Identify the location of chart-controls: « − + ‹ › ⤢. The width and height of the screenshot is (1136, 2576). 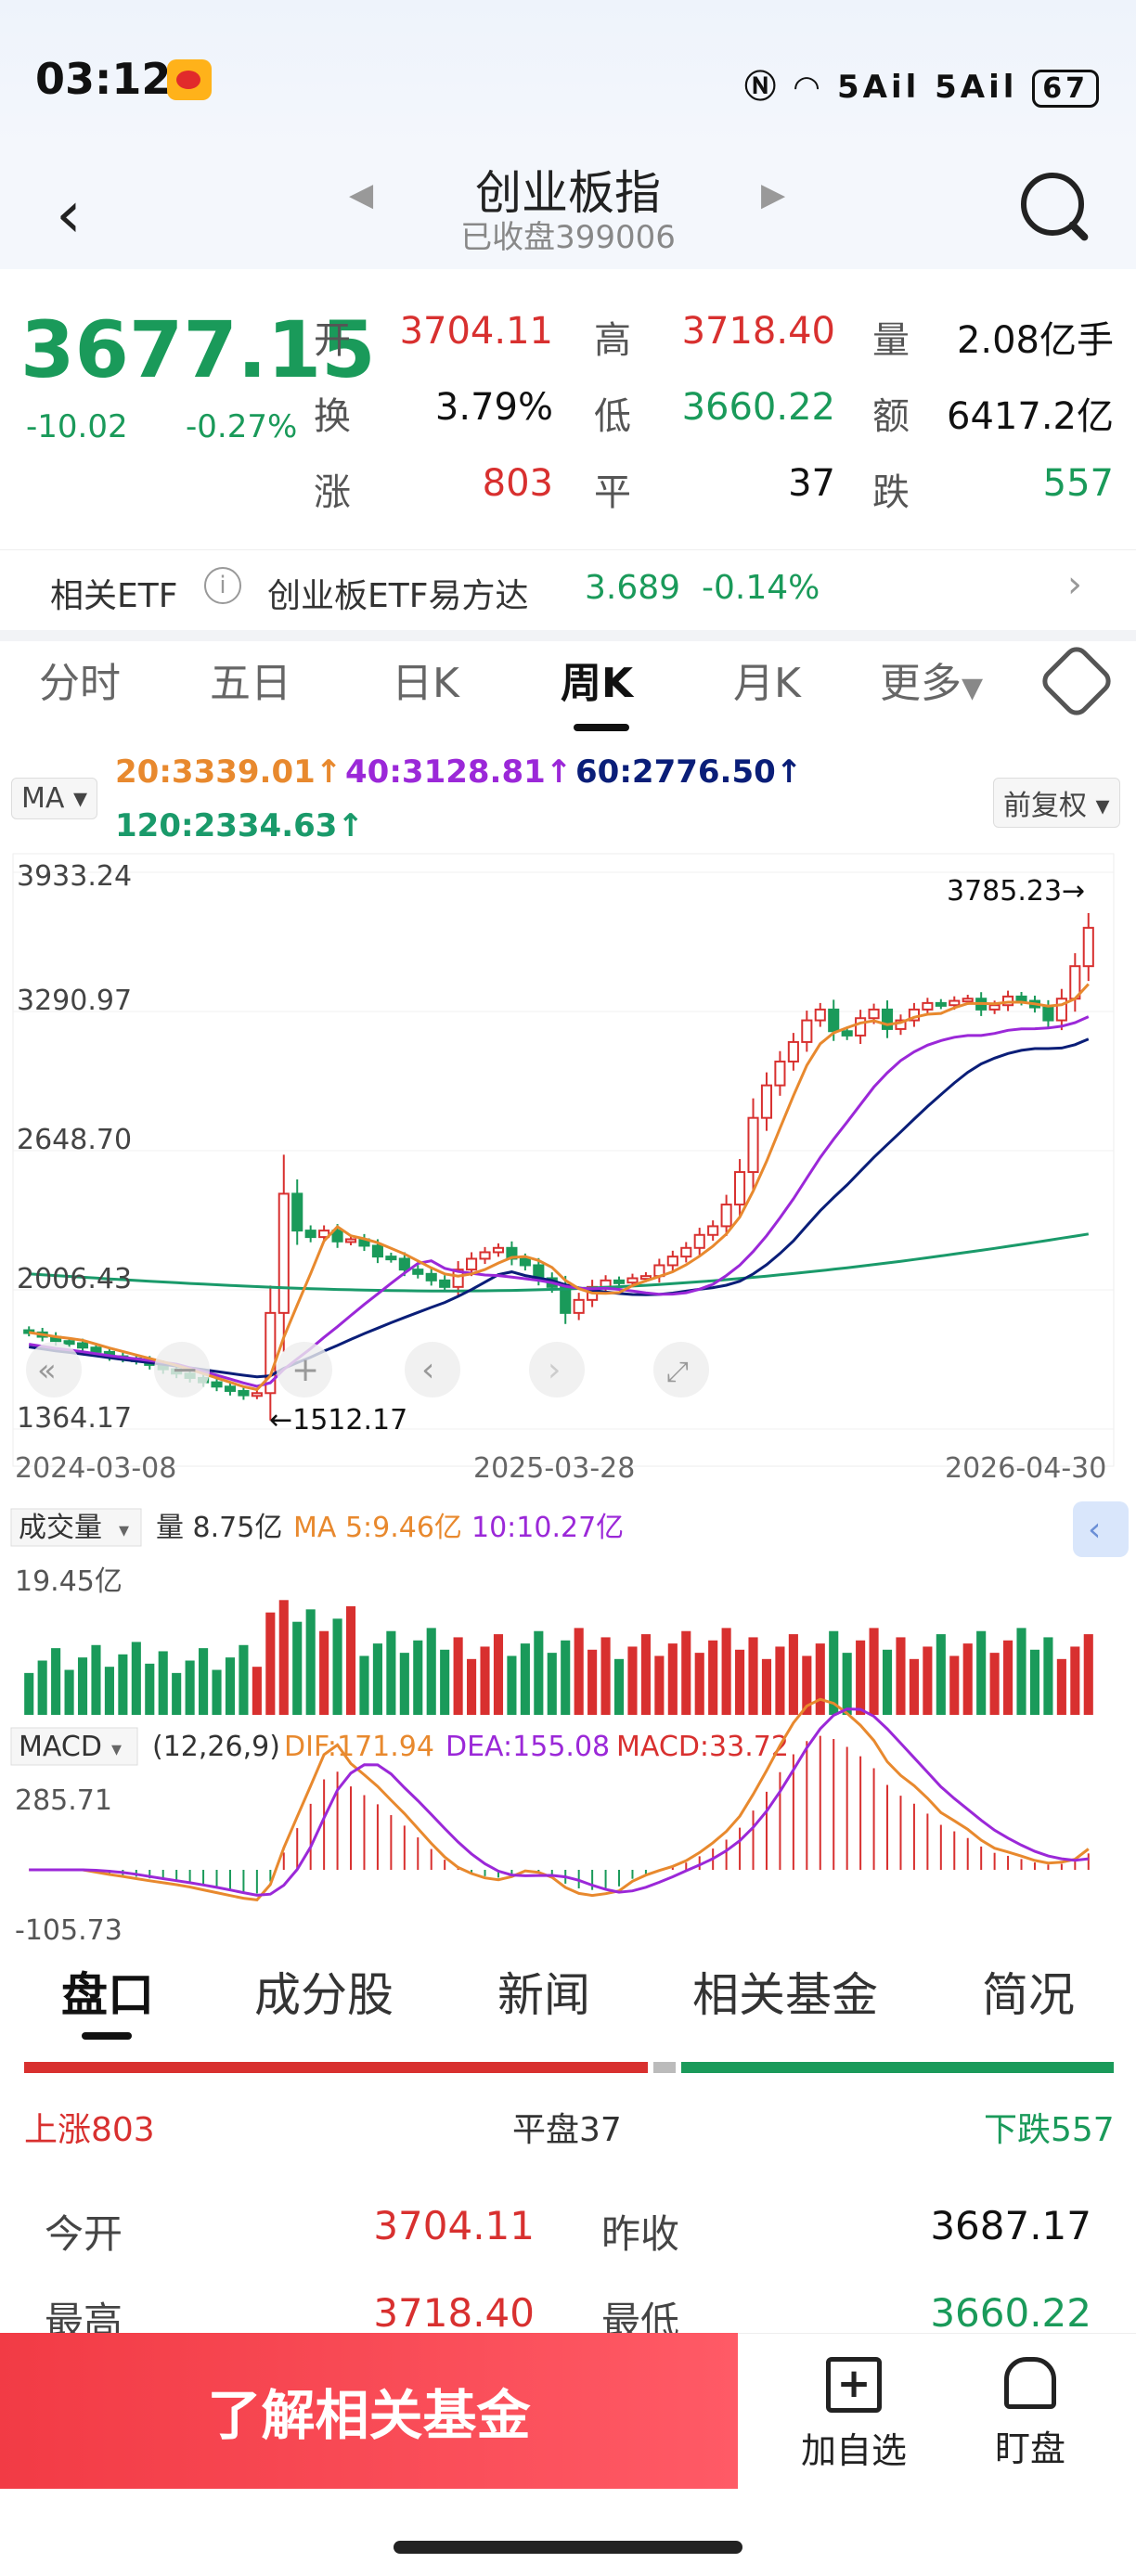
(367, 1369).